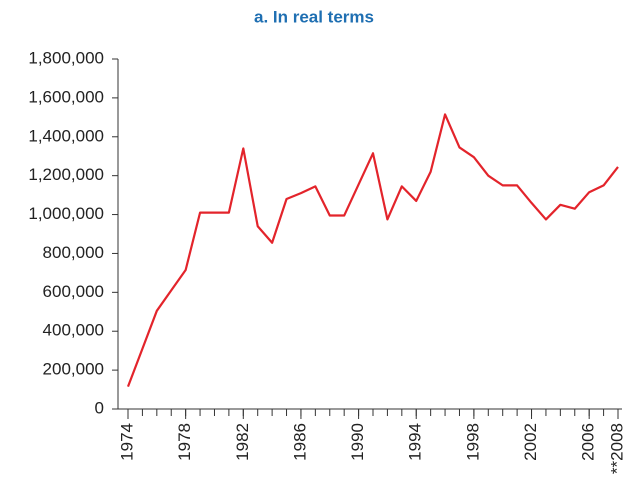  I want to click on x-tick-label: **2008, so click(616, 448).